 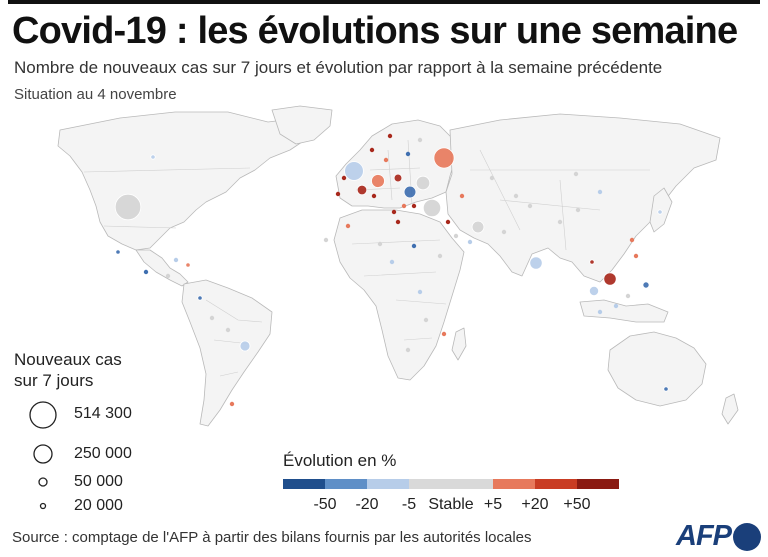 What do you see at coordinates (245, 346) in the screenshot?
I see `bubble-br-sil` at bounding box center [245, 346].